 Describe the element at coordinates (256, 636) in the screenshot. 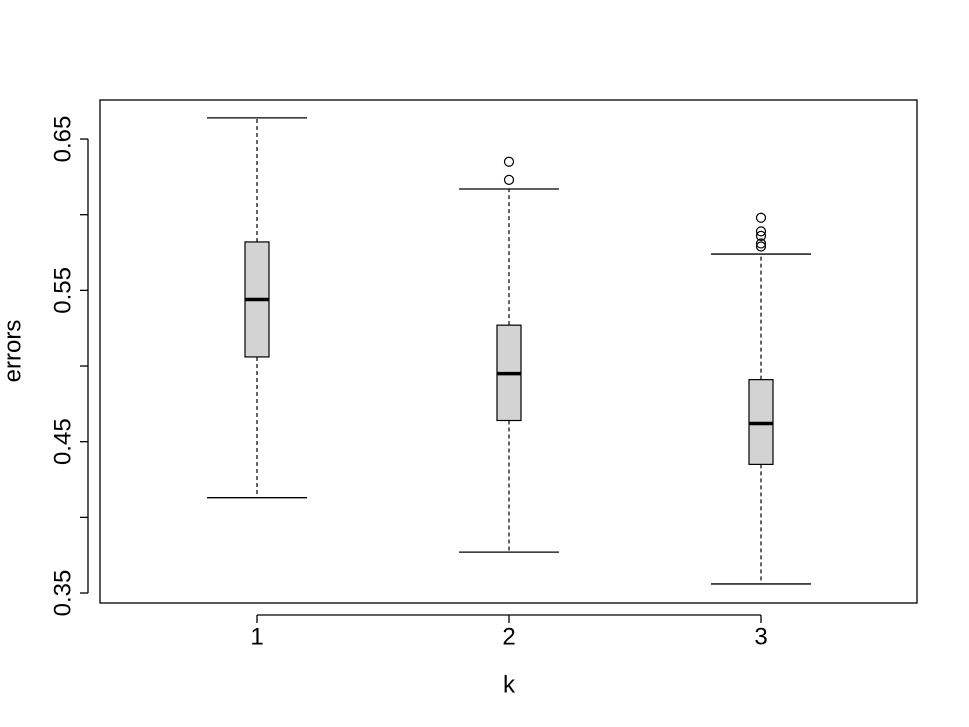

I see `x-tick-label: 1` at that location.